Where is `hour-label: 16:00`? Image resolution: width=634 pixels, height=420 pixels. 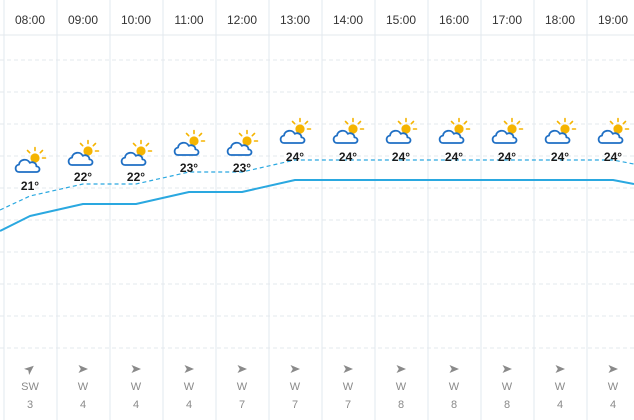 hour-label: 16:00 is located at coordinates (454, 20).